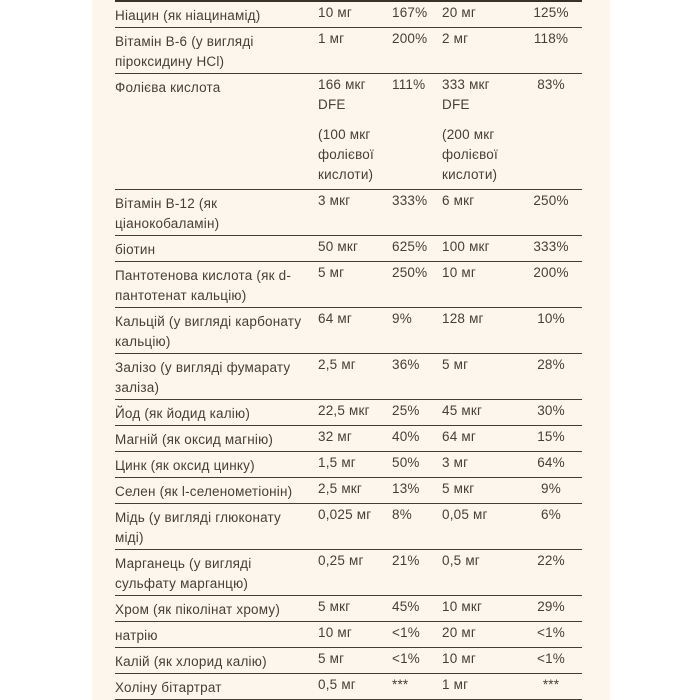  I want to click on daily-value-serving-1: 40%, so click(406, 436).